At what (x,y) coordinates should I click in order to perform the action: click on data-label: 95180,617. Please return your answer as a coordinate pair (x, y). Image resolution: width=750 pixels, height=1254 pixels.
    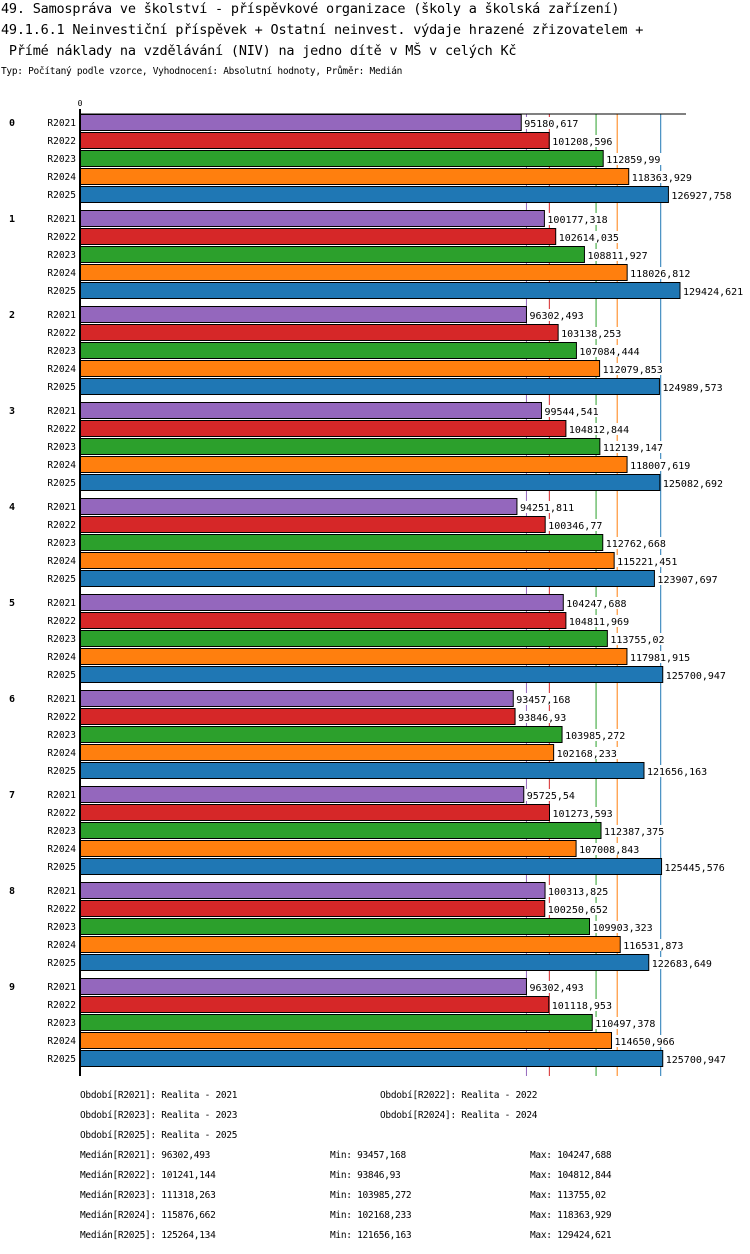
    Looking at the image, I should click on (551, 124).